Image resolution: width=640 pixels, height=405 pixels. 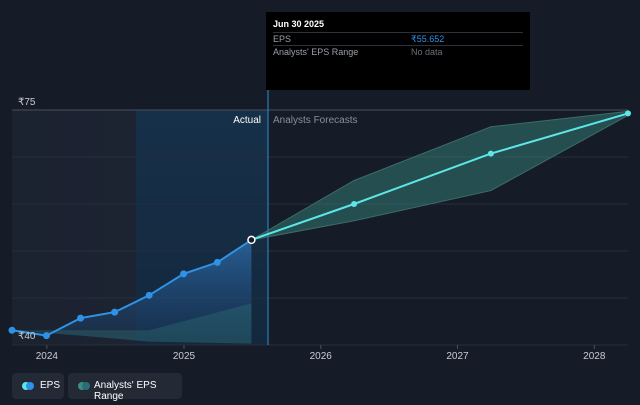 I want to click on tooltip-range-label: Analysts' EPS Range, so click(x=316, y=52).